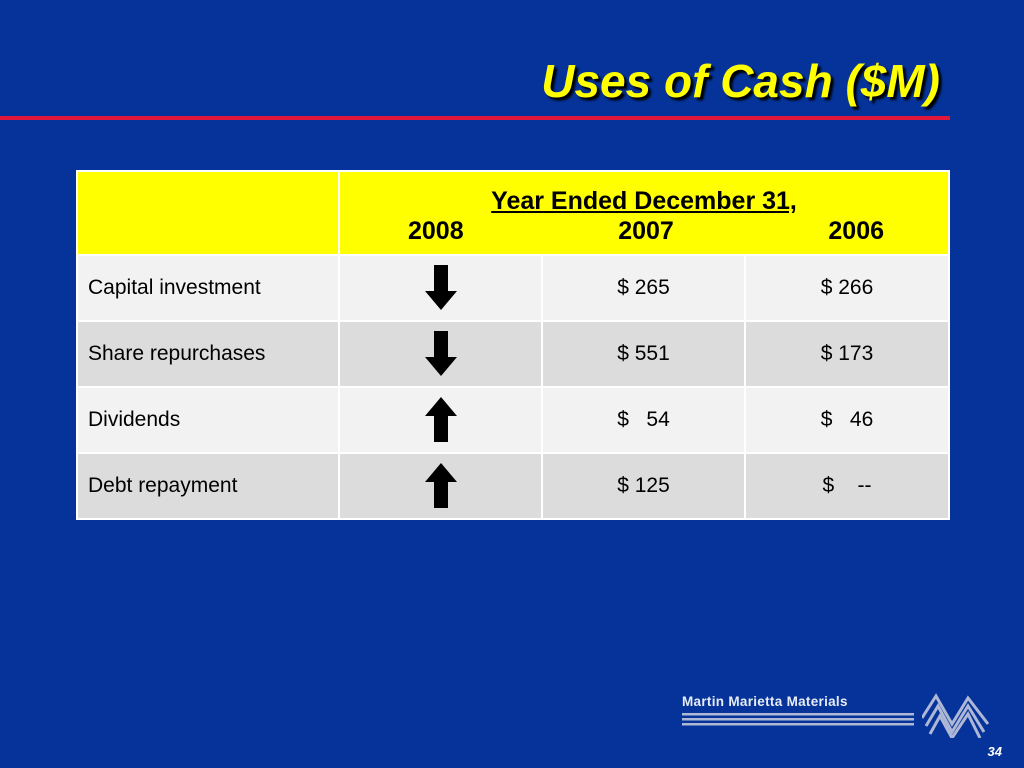 The height and width of the screenshot is (768, 1024). I want to click on value-2007: $ 125, so click(643, 486).